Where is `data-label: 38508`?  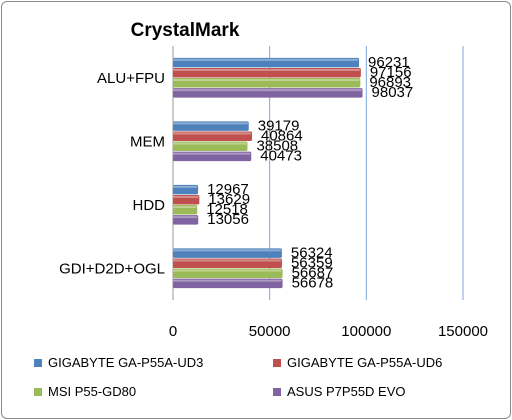
data-label: 38508 is located at coordinates (277, 146).